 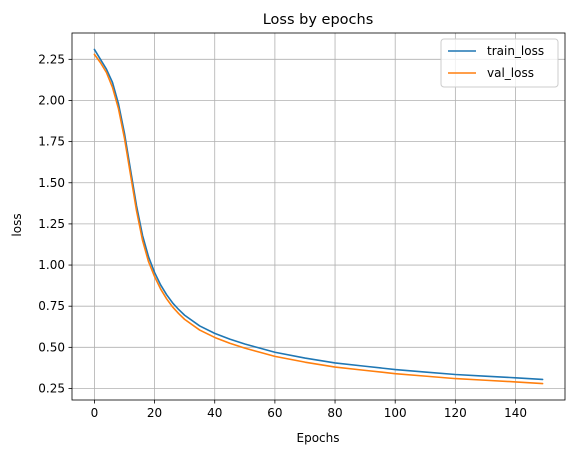 I want to click on y-tick-label: 2.00, so click(x=51, y=100).